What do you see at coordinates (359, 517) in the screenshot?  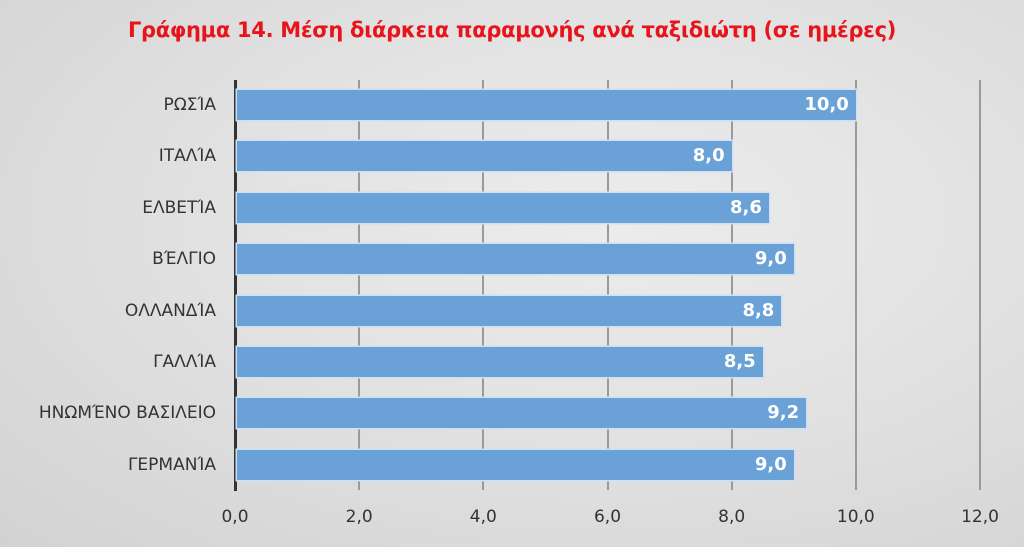 I see `x-tick-label: 2,0` at bounding box center [359, 517].